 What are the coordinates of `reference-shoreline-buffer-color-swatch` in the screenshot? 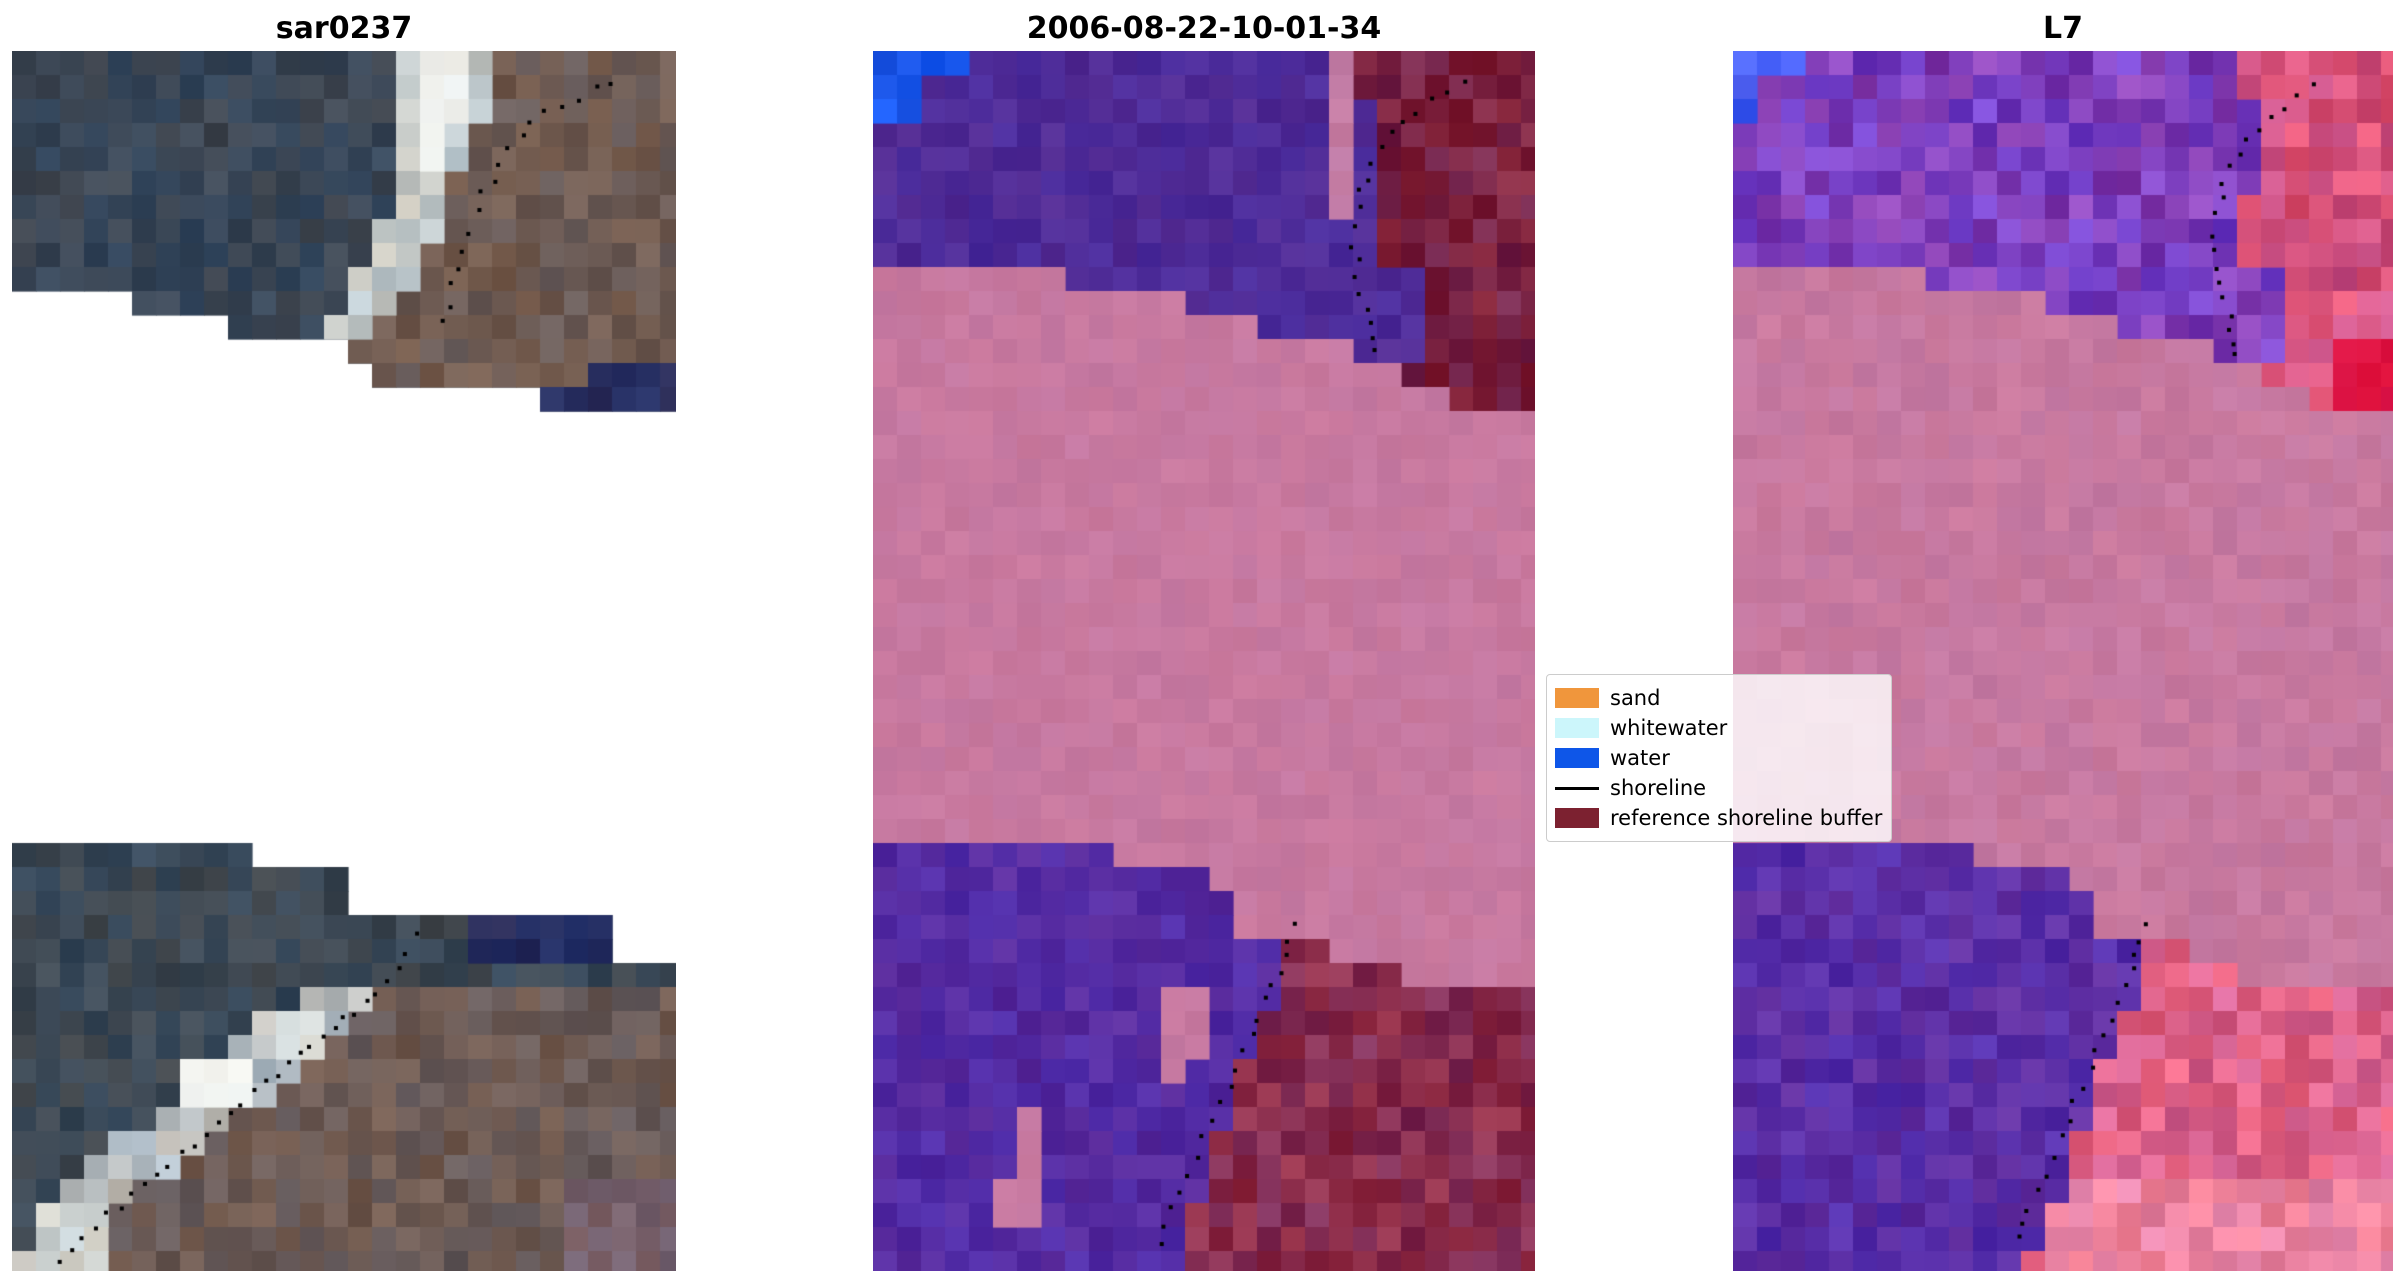 It's located at (1577, 818).